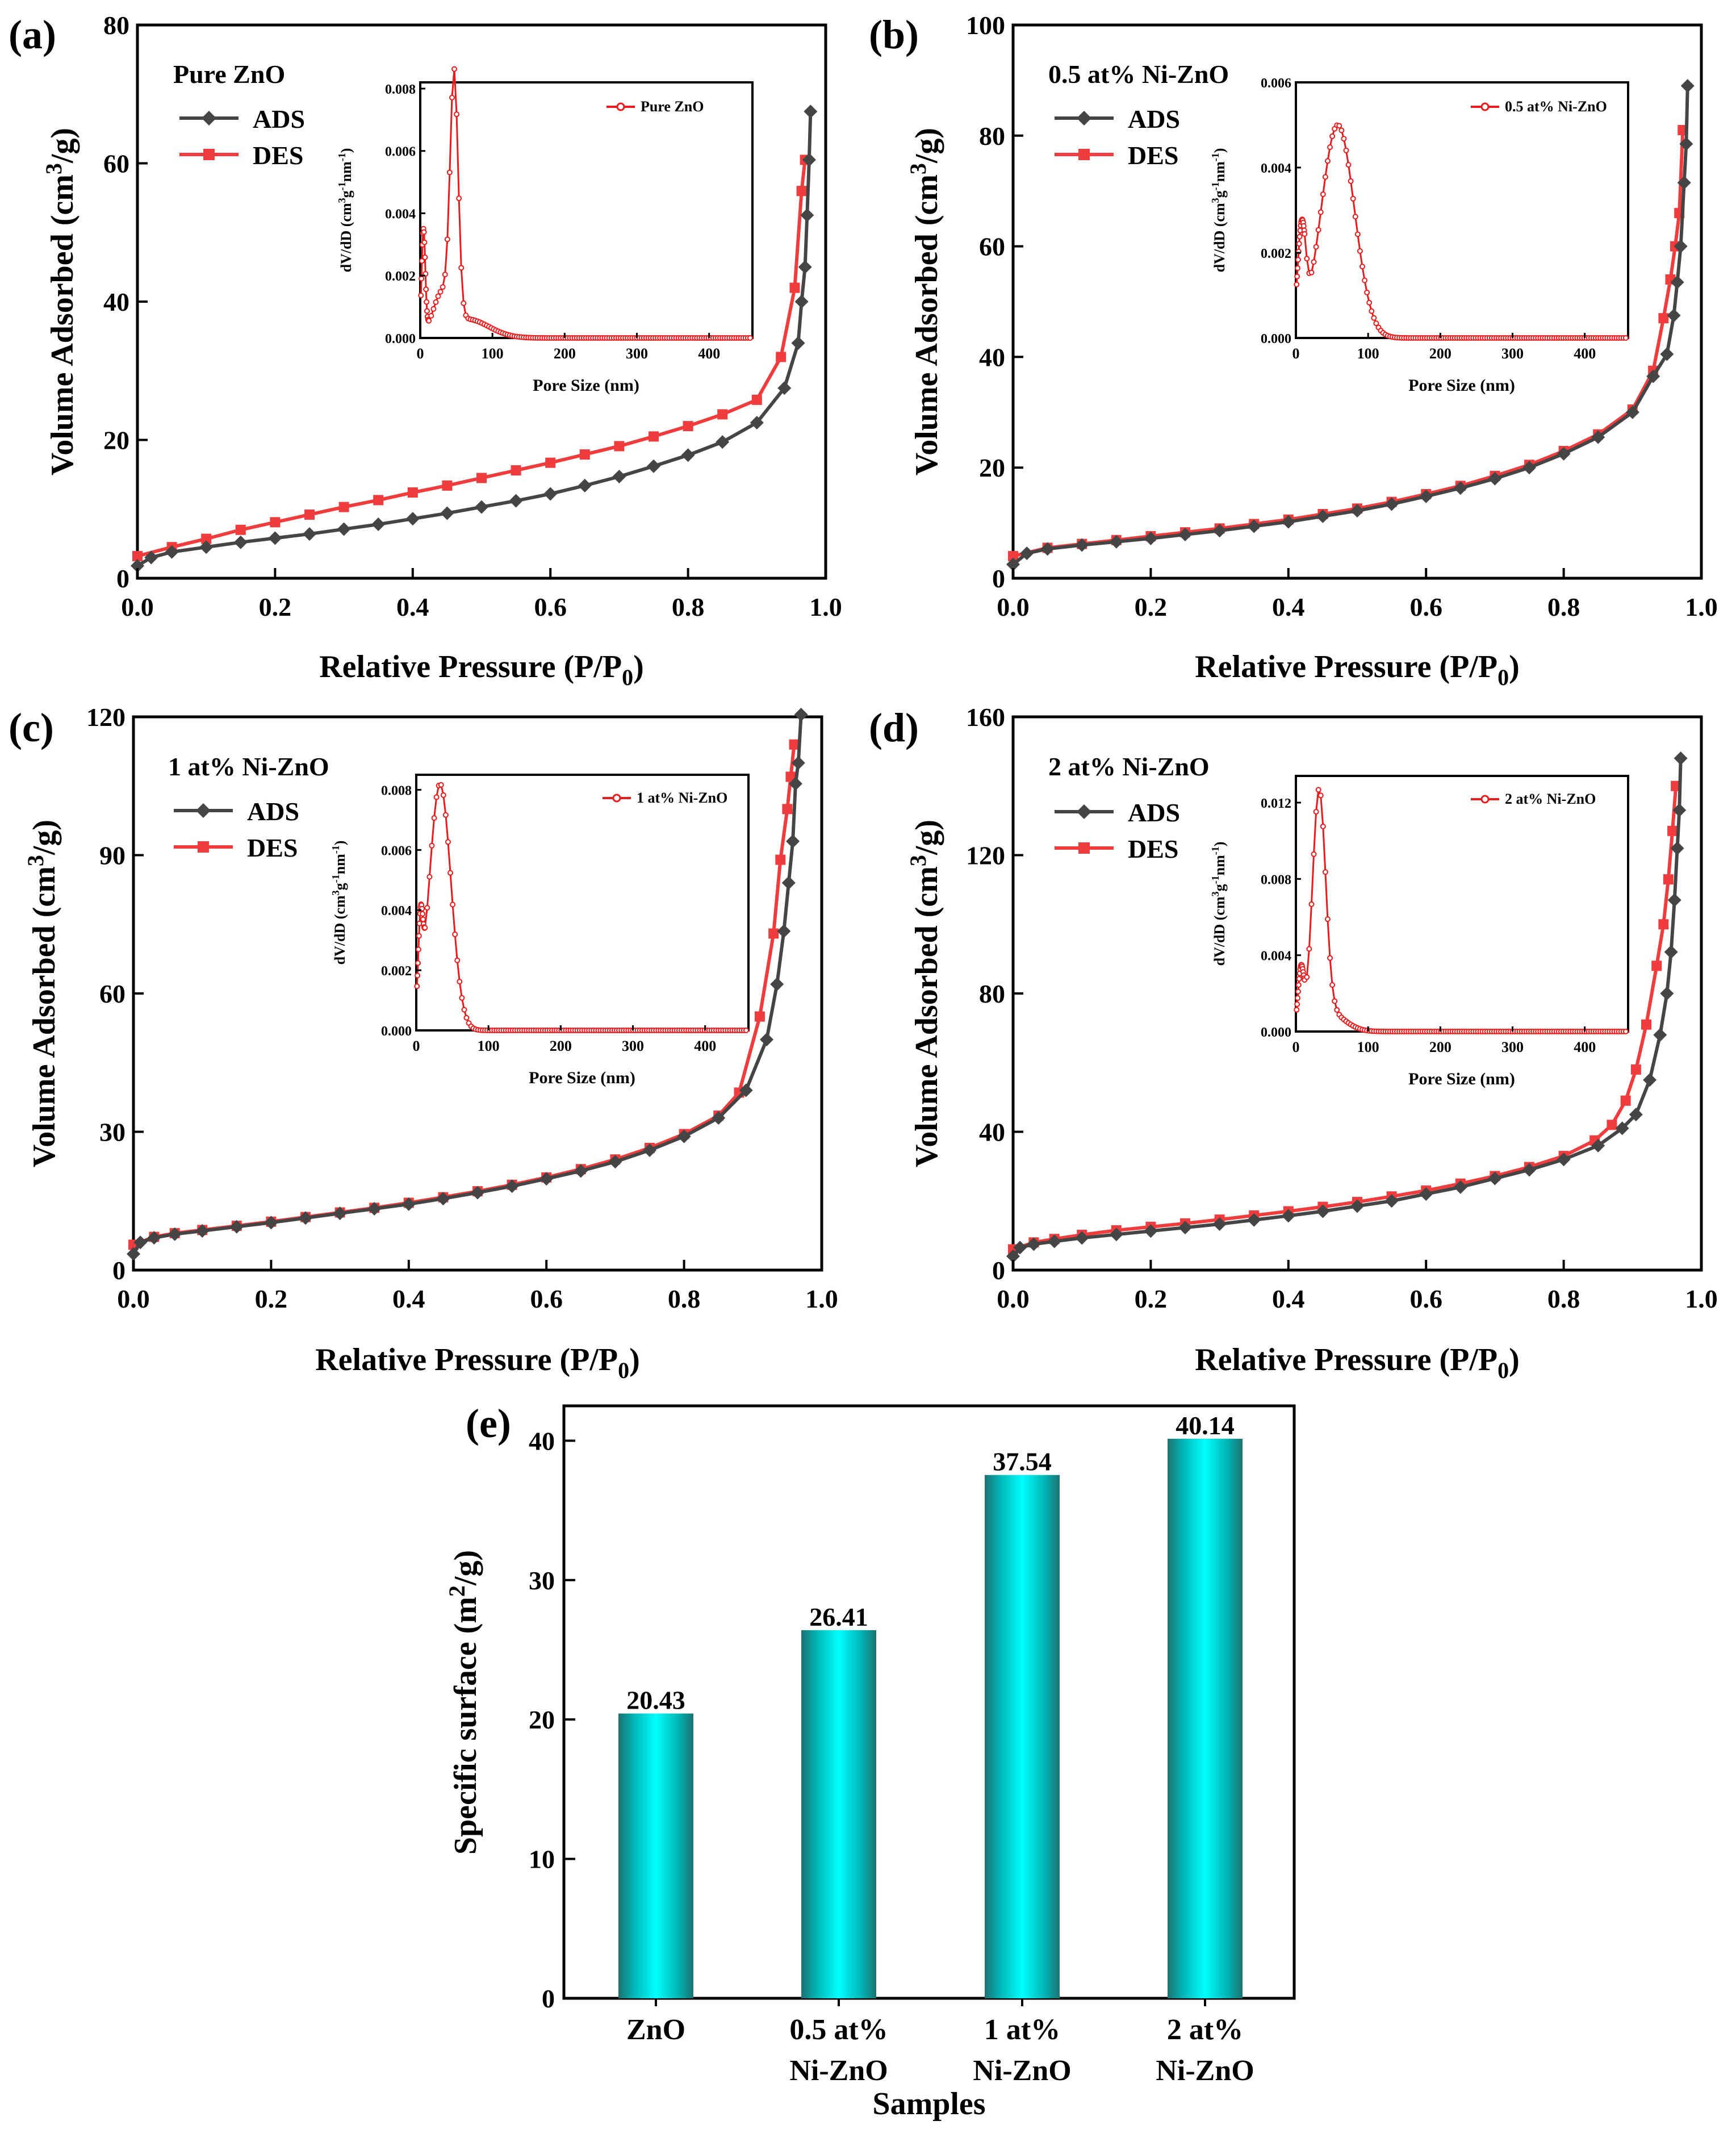  What do you see at coordinates (1585, 354) in the screenshot?
I see `inset-x-tick-label: 400` at bounding box center [1585, 354].